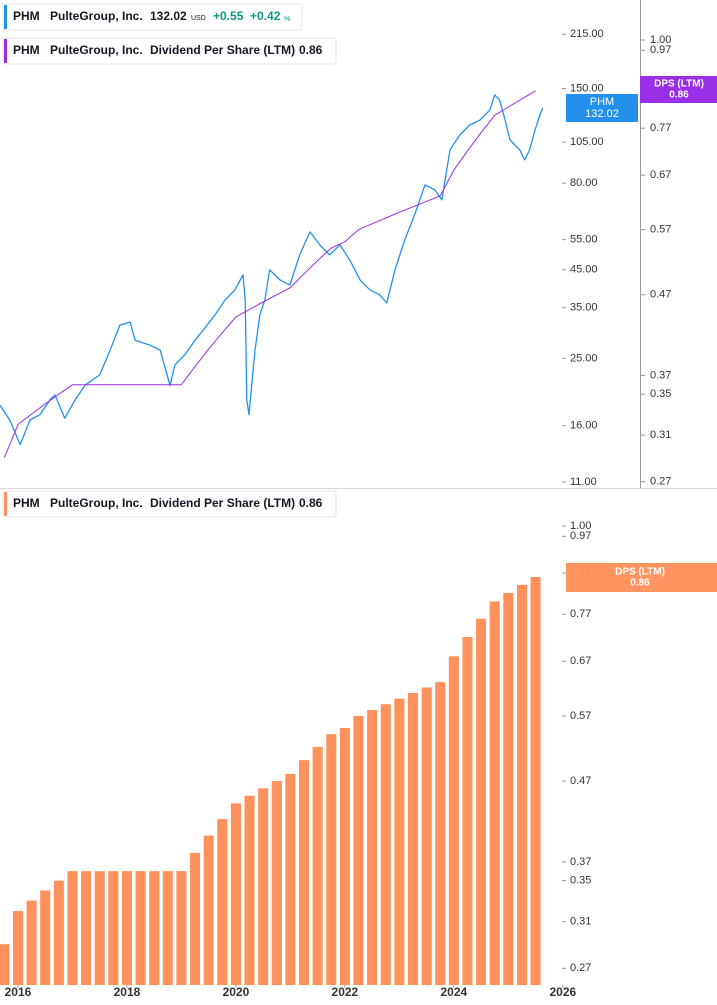  I want to click on x-tick-label: 2026, so click(562, 992).